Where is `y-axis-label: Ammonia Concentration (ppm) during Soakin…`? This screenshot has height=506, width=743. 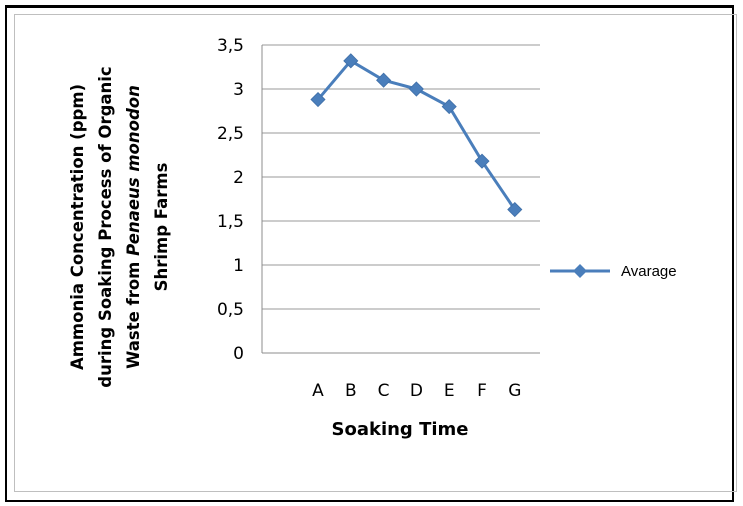 y-axis-label: Ammonia Concentration (ppm) during Soakin… is located at coordinates (119, 226).